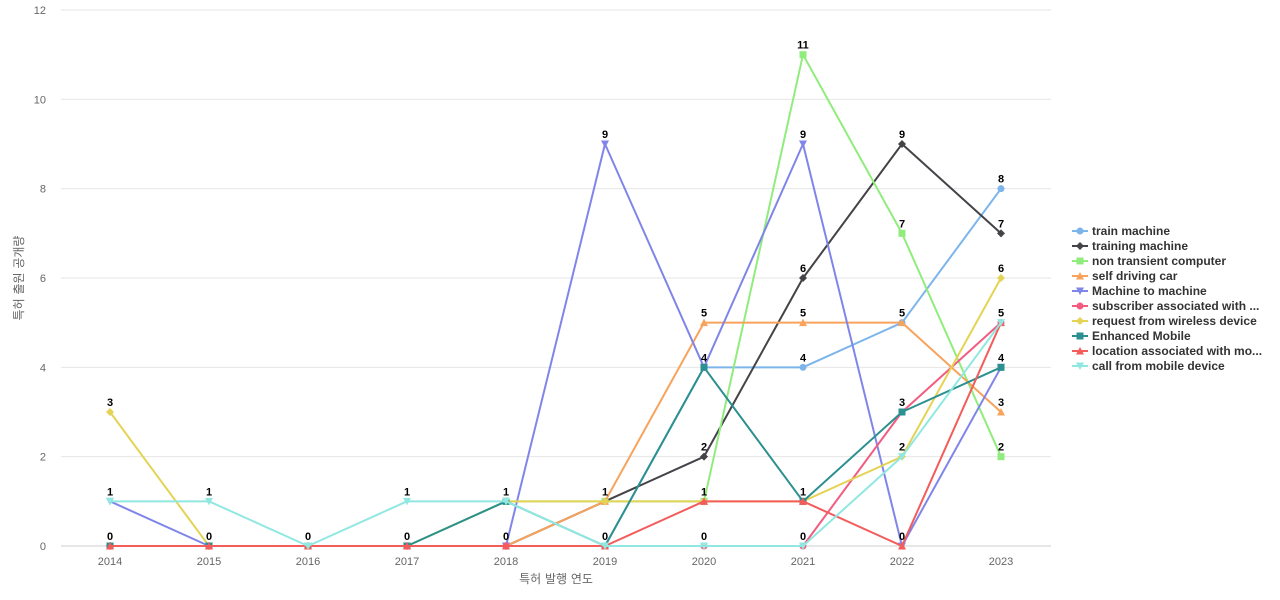 Image resolution: width=1280 pixels, height=600 pixels. I want to click on x-tick-label: 2018, so click(506, 562).